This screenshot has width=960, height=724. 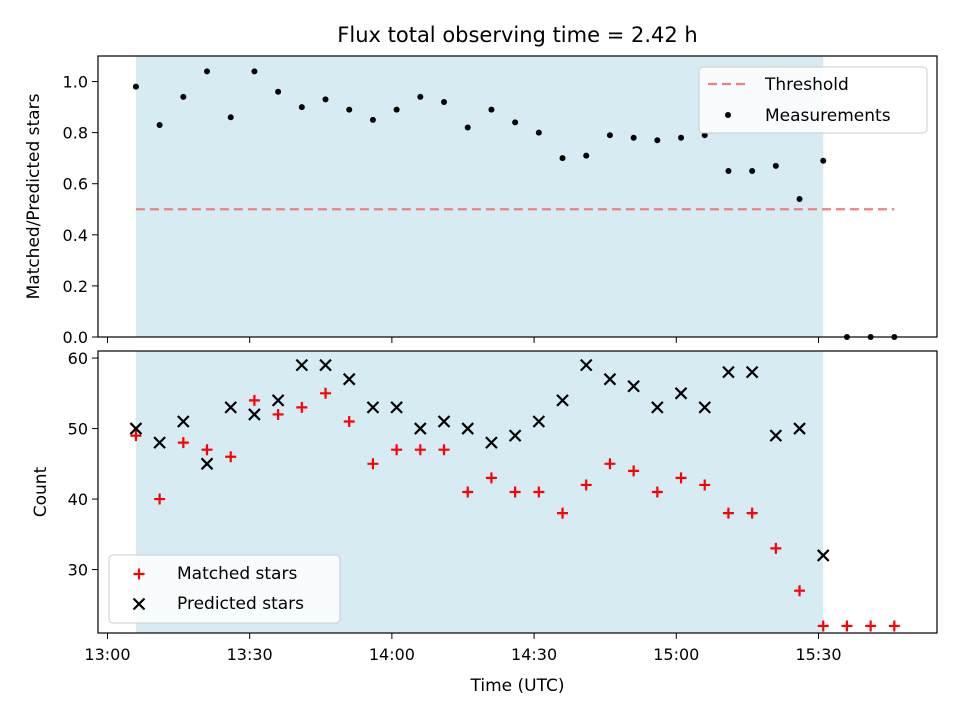 What do you see at coordinates (75, 235) in the screenshot?
I see `top-ytick-label: 0.4` at bounding box center [75, 235].